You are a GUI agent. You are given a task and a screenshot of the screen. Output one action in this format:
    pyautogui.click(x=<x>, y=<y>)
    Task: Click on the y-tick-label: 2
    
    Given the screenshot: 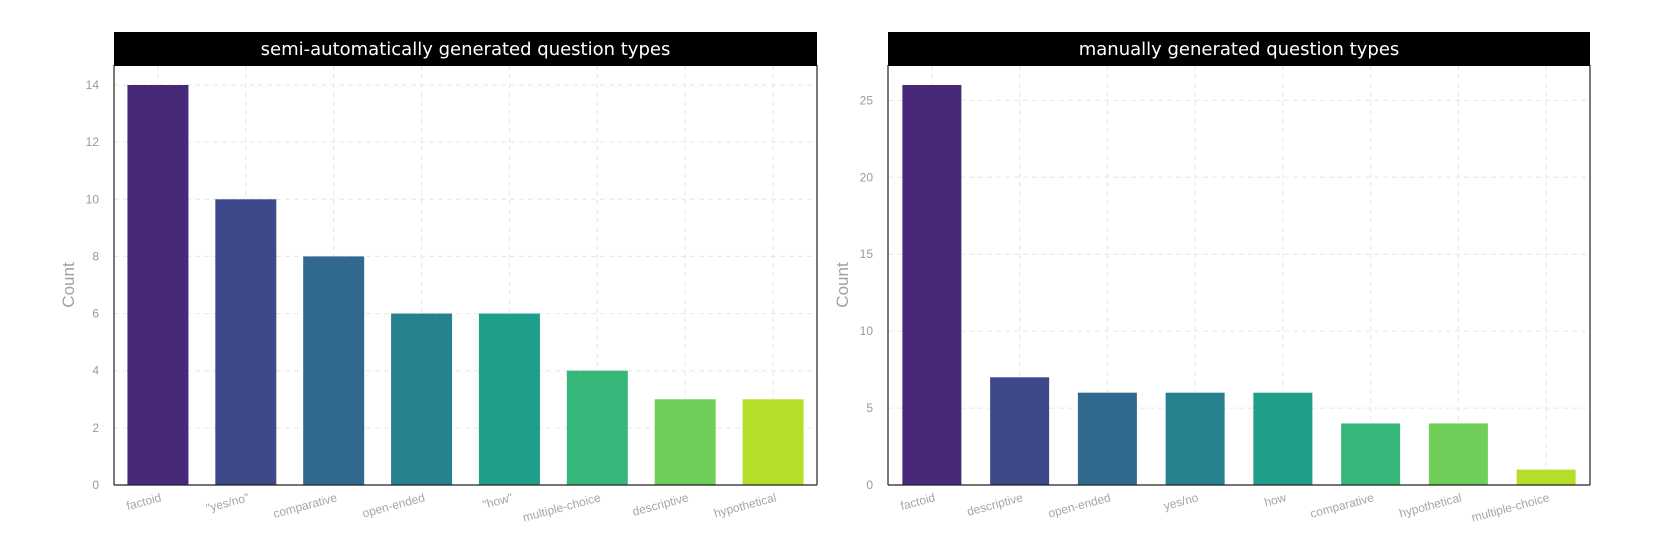 What is the action you would take?
    pyautogui.click(x=95, y=428)
    